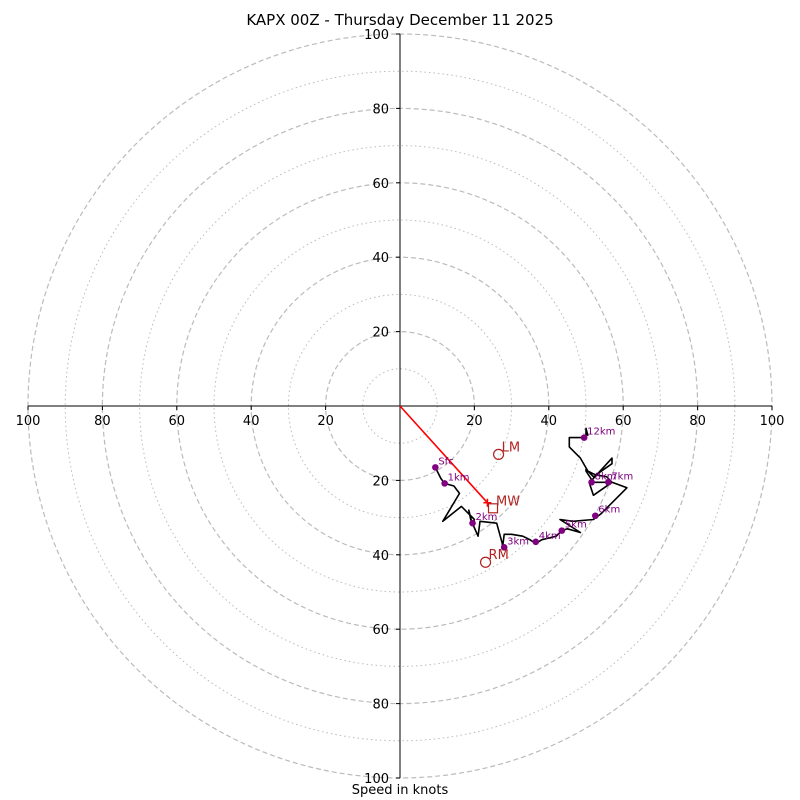  What do you see at coordinates (518, 541) in the screenshot?
I see `height-marker-label: 3km` at bounding box center [518, 541].